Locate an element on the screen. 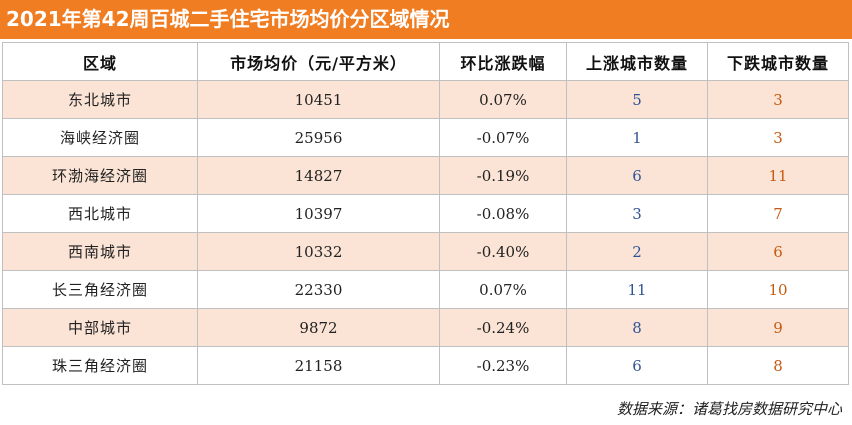 This screenshot has width=852, height=425. cell-region: 长三角经济圈 is located at coordinates (100, 289).